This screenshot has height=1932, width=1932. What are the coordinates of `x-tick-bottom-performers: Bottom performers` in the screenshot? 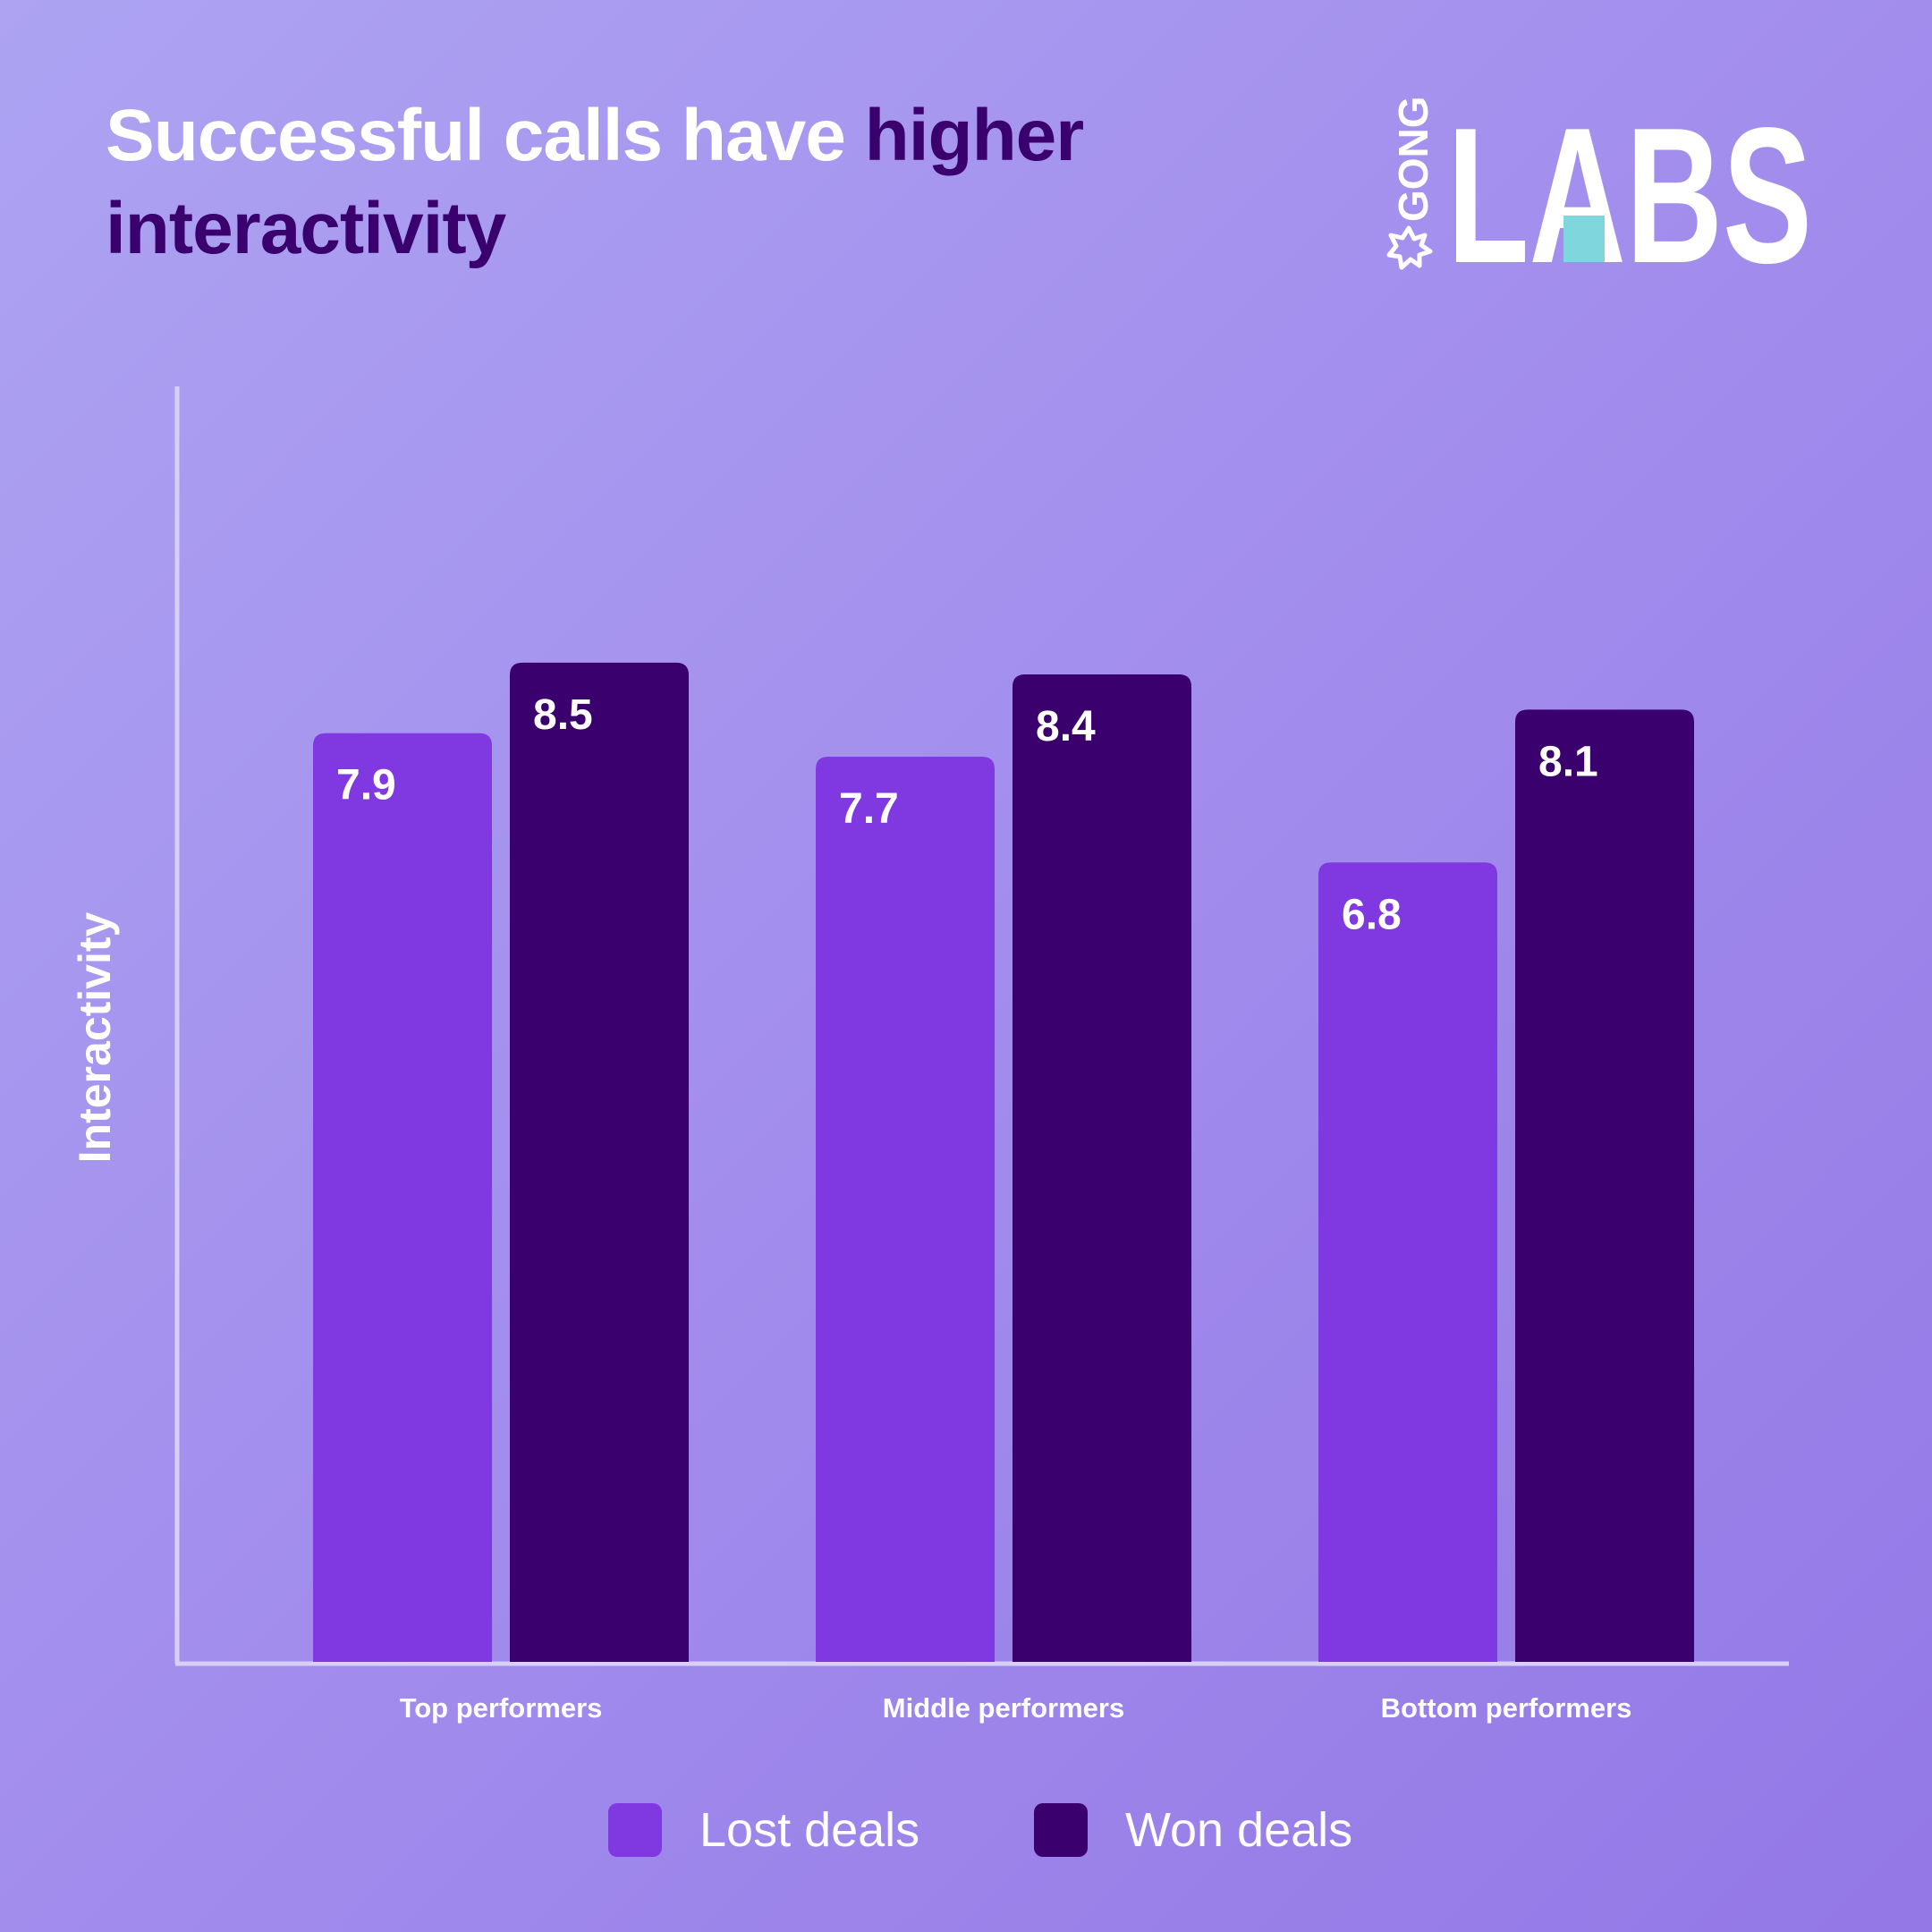 It's located at (1506, 1708).